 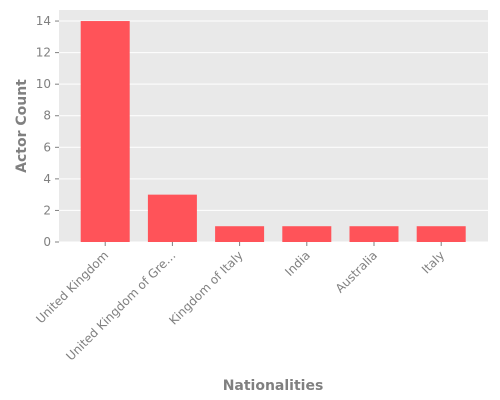 I want to click on y-tick-label: 14, so click(x=43, y=21).